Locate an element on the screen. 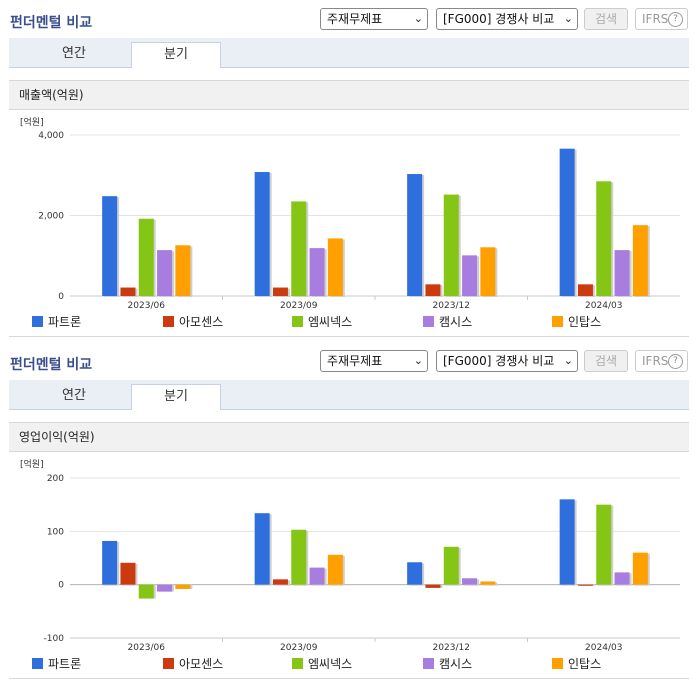 The image size is (696, 684). y-tick-label: 100 is located at coordinates (55, 532).